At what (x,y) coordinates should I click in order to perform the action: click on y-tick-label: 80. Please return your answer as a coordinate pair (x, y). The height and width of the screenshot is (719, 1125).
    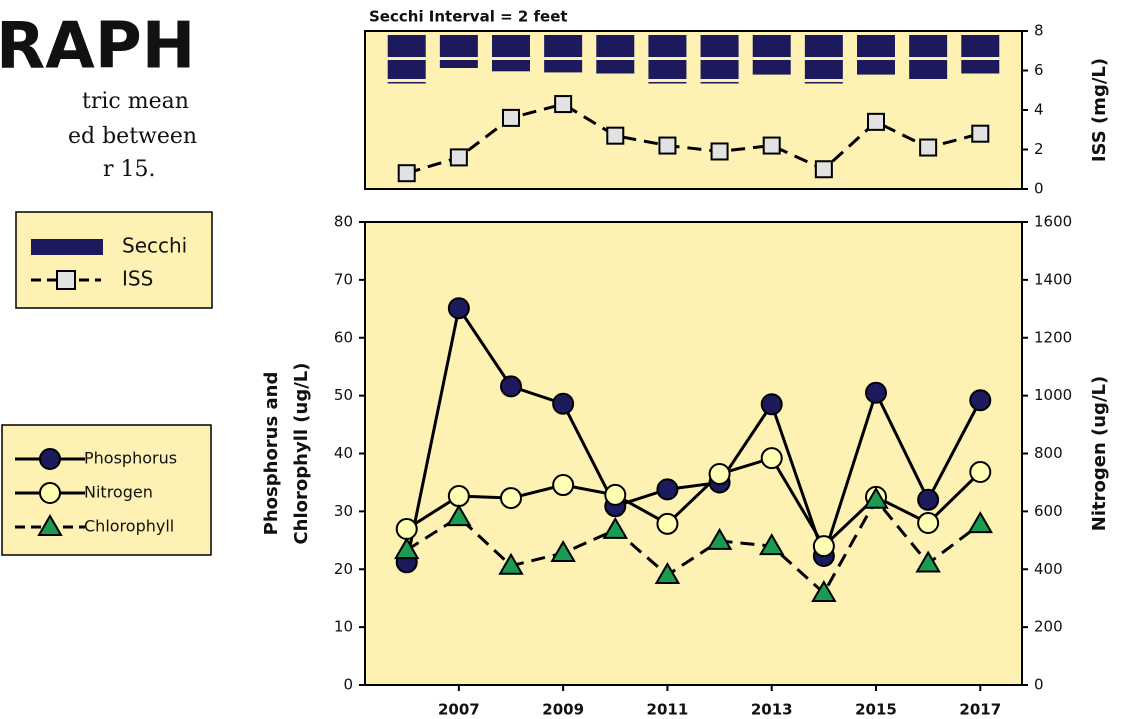
    Looking at the image, I should click on (343, 222).